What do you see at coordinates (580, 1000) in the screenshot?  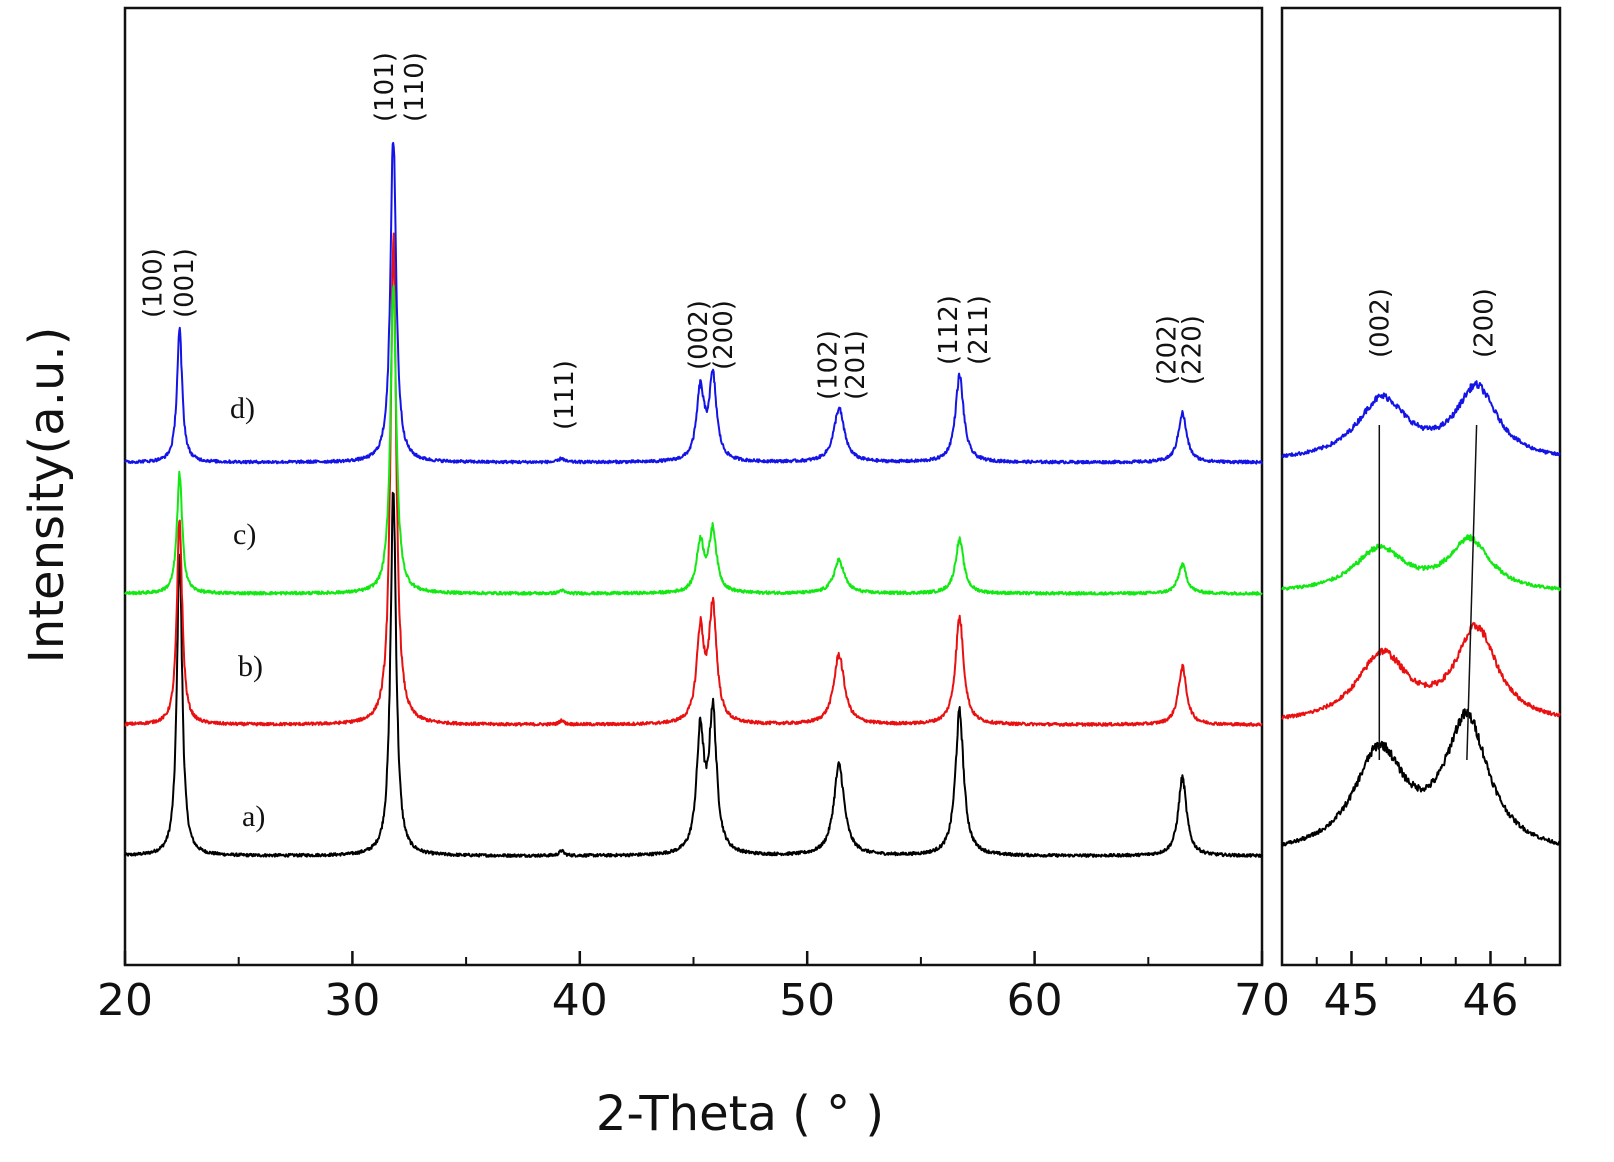 I see `main-x-tick-label: 40` at bounding box center [580, 1000].